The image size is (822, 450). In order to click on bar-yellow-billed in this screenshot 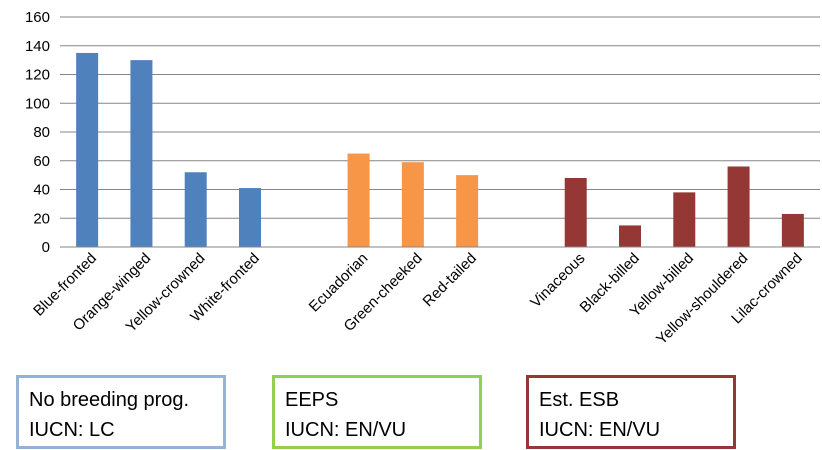, I will do `click(684, 219)`.